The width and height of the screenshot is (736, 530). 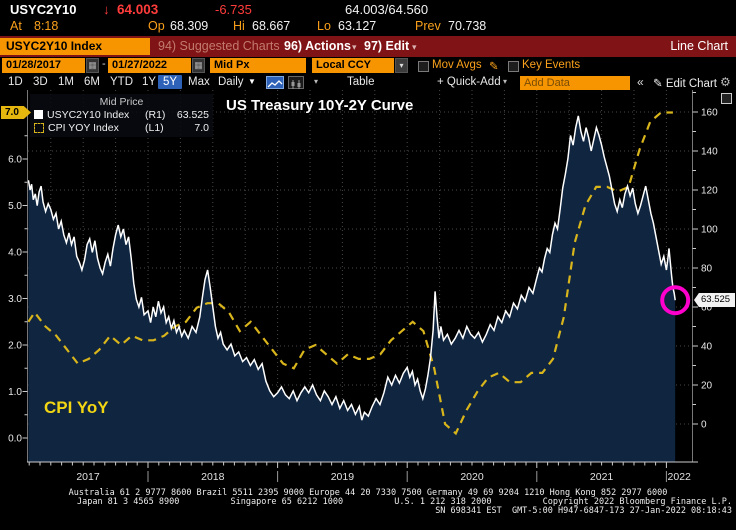 What do you see at coordinates (192, 114) in the screenshot?
I see `series-last-value: 63.525` at bounding box center [192, 114].